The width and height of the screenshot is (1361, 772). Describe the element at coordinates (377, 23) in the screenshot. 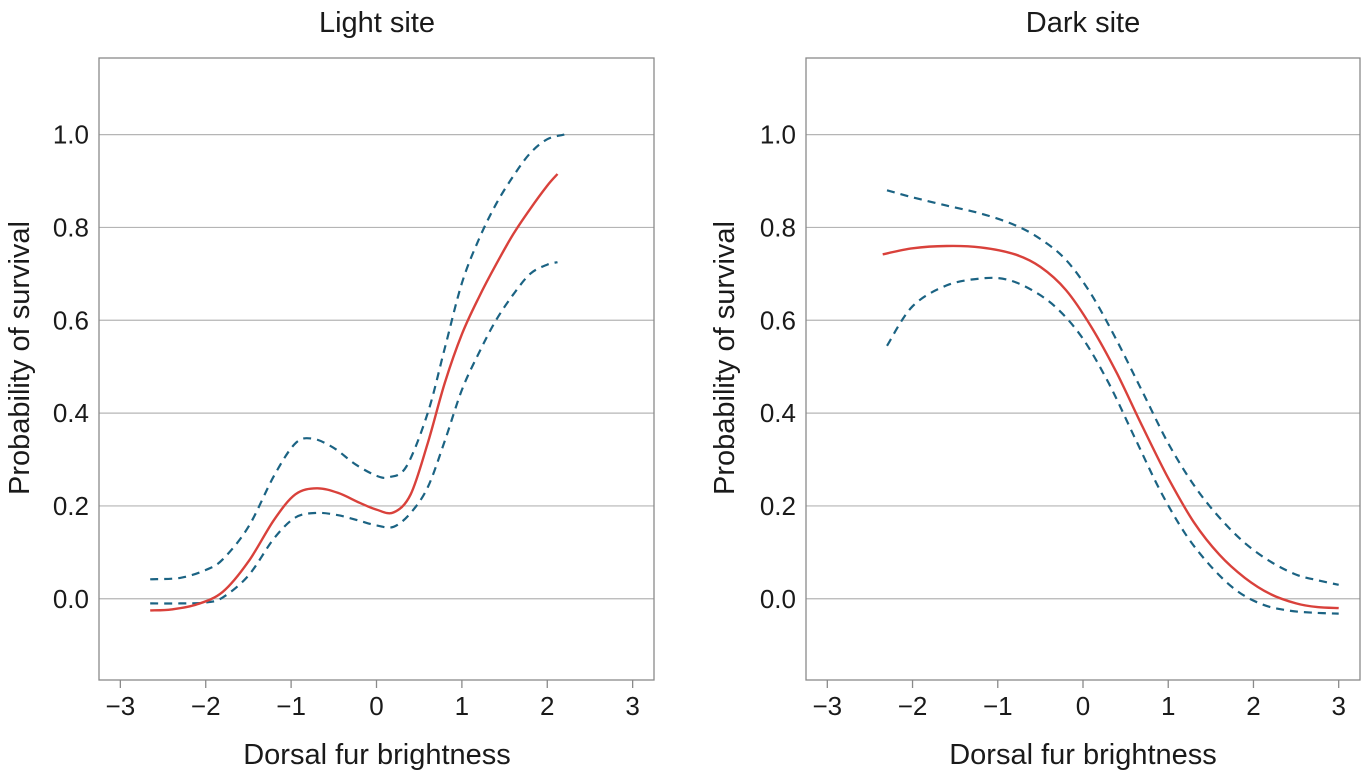

I see `chart-title: Light site` at that location.